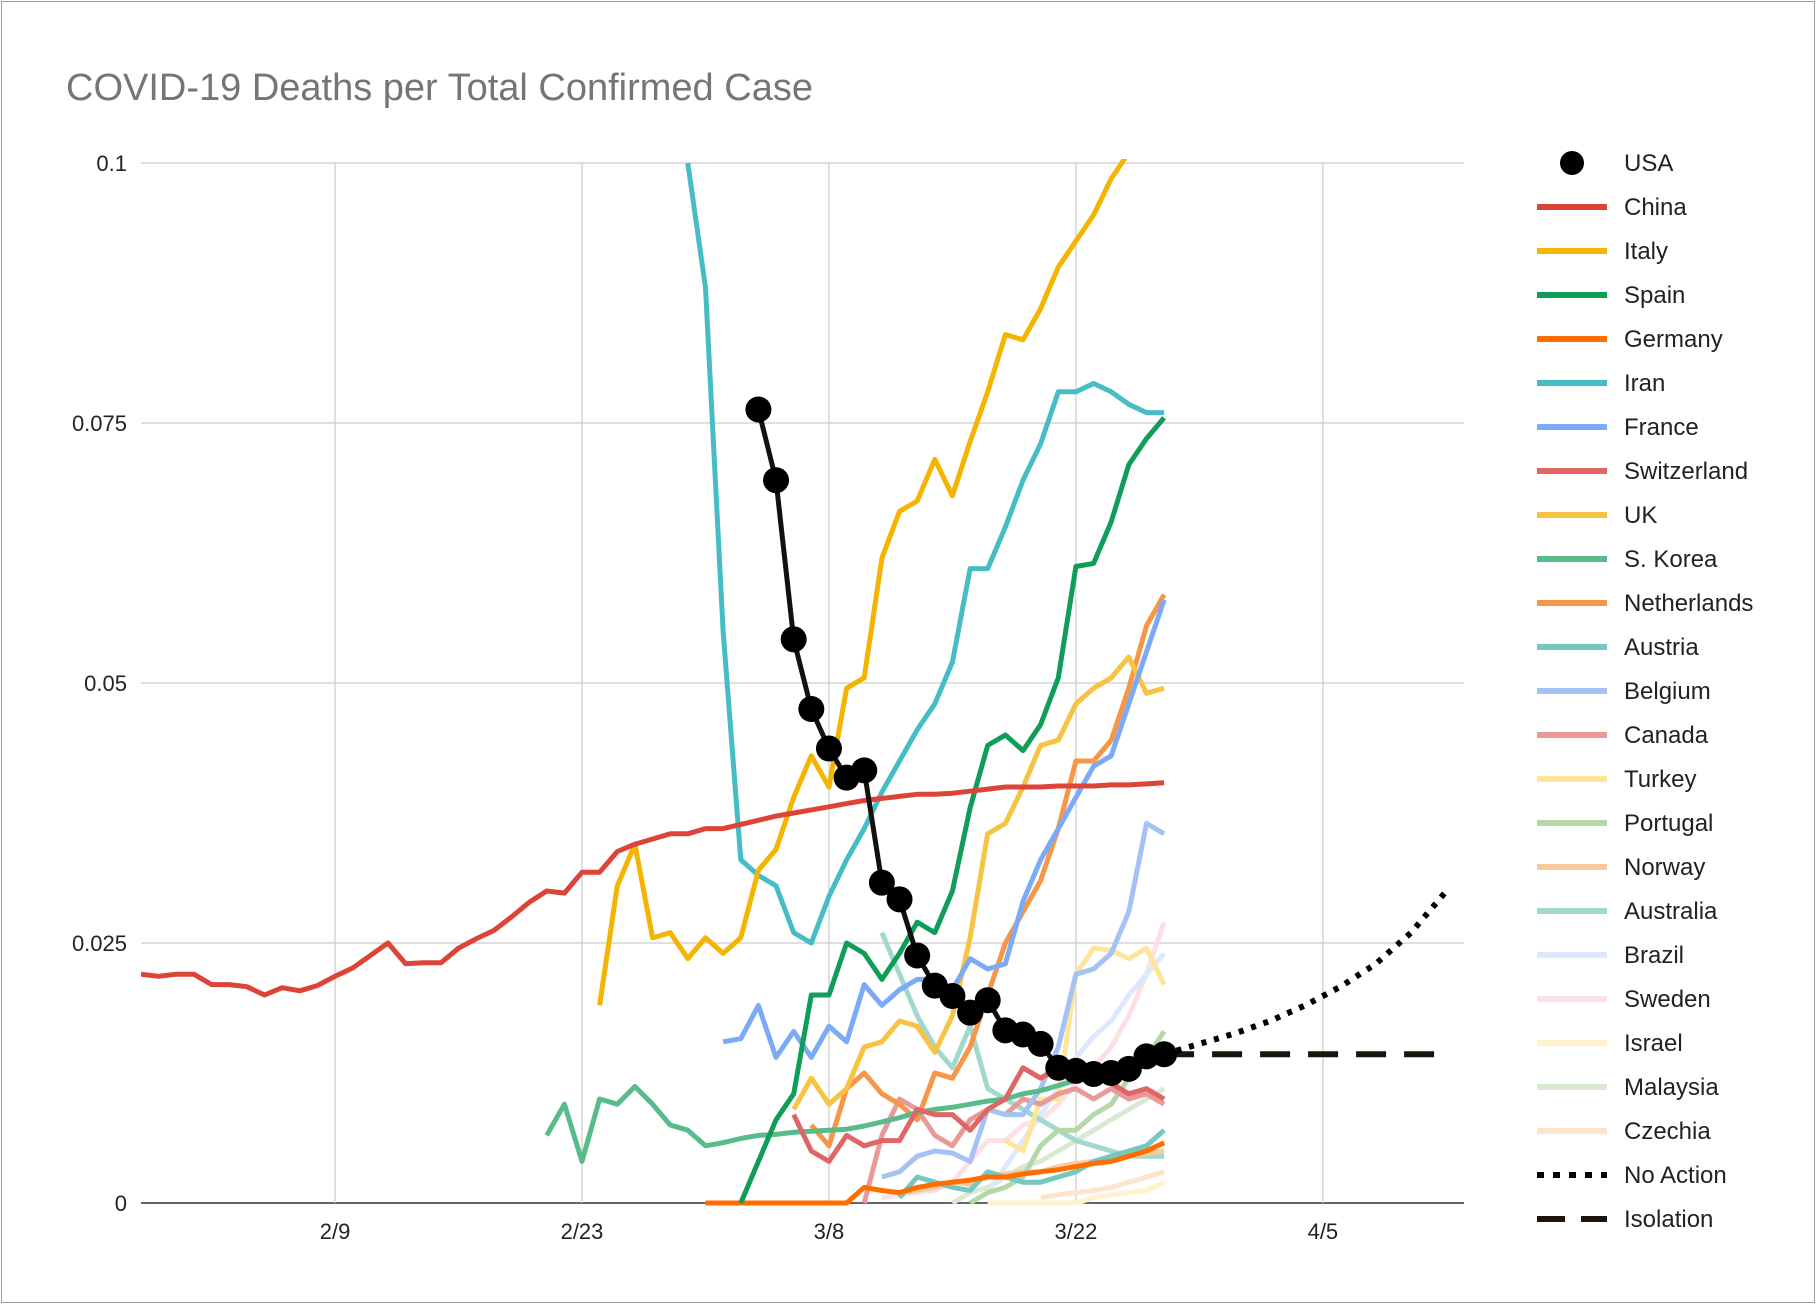 This screenshot has width=1818, height=1306. I want to click on legend-item-uk: UK, so click(1597, 515).